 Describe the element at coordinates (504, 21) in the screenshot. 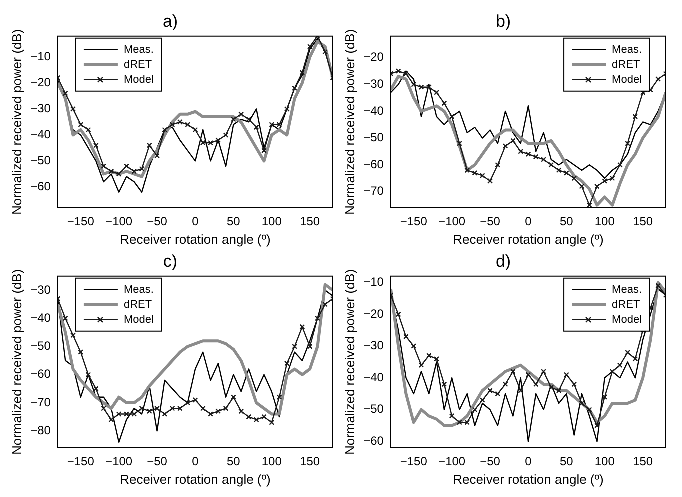

I see `chart-title: b)` at that location.